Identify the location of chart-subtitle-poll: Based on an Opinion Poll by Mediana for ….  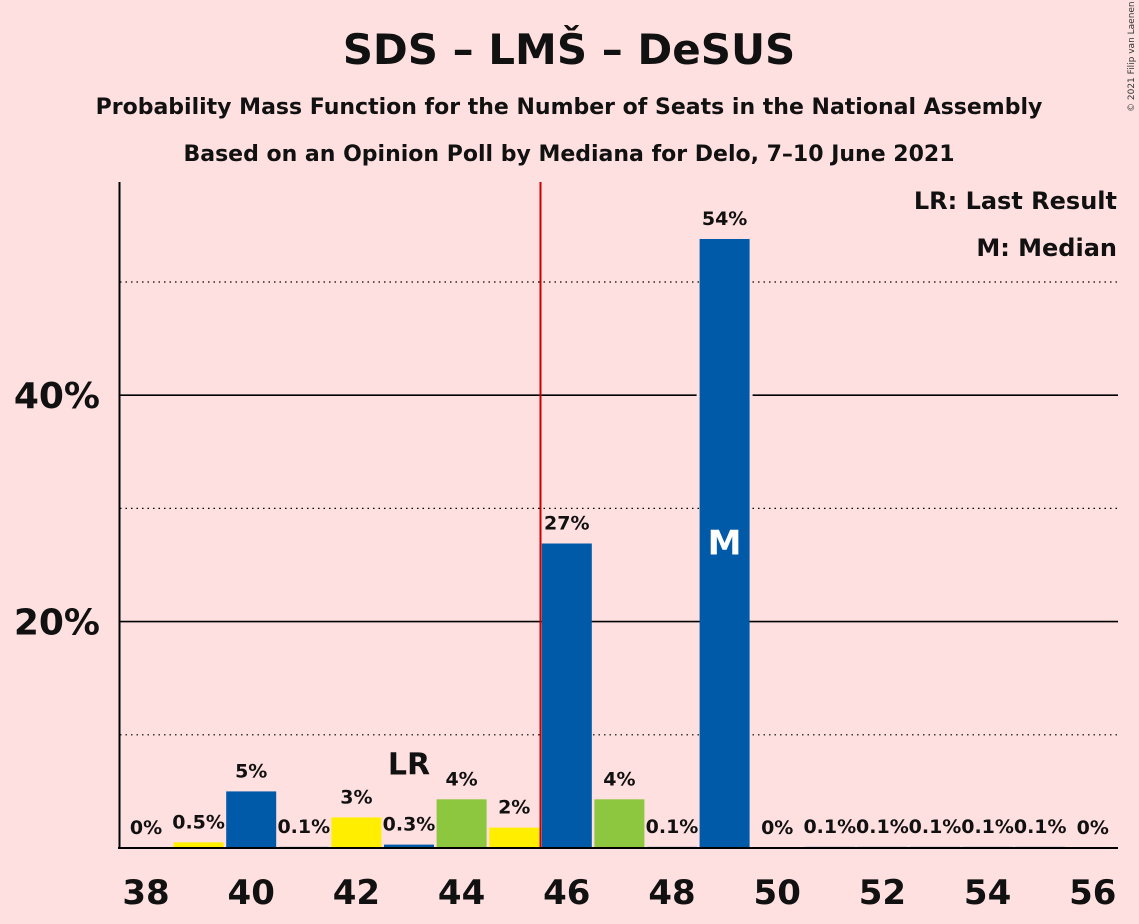
(568, 154).